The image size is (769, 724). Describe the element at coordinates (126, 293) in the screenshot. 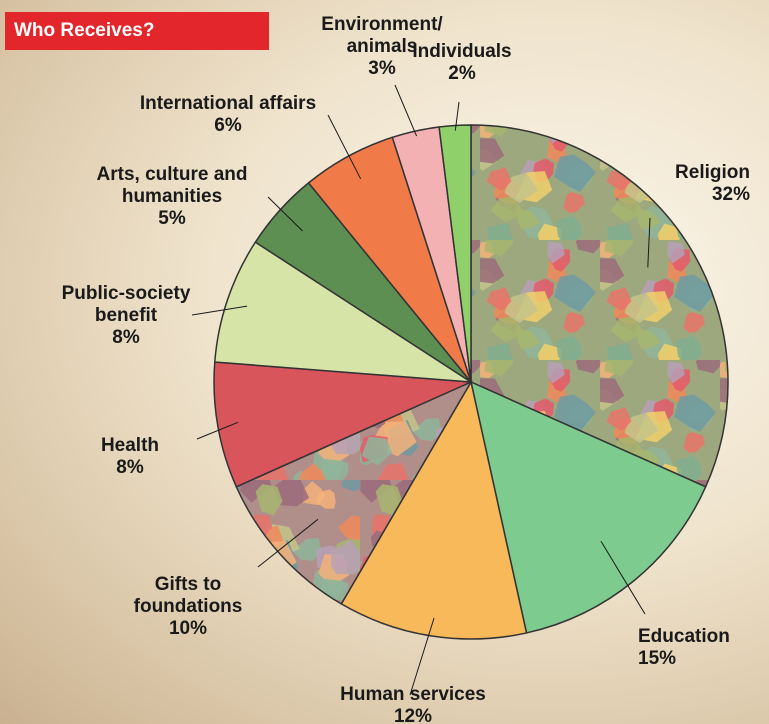

I see `slice-label-public-society-benefit: Public-society` at that location.